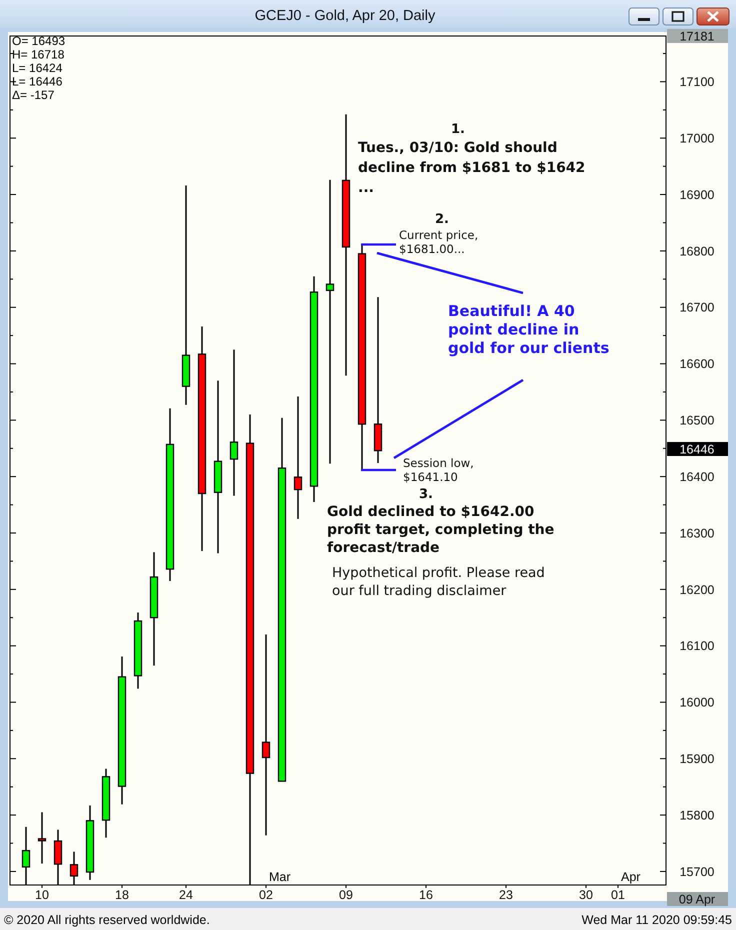 Image resolution: width=736 pixels, height=930 pixels. I want to click on annotation: 1., so click(458, 129).